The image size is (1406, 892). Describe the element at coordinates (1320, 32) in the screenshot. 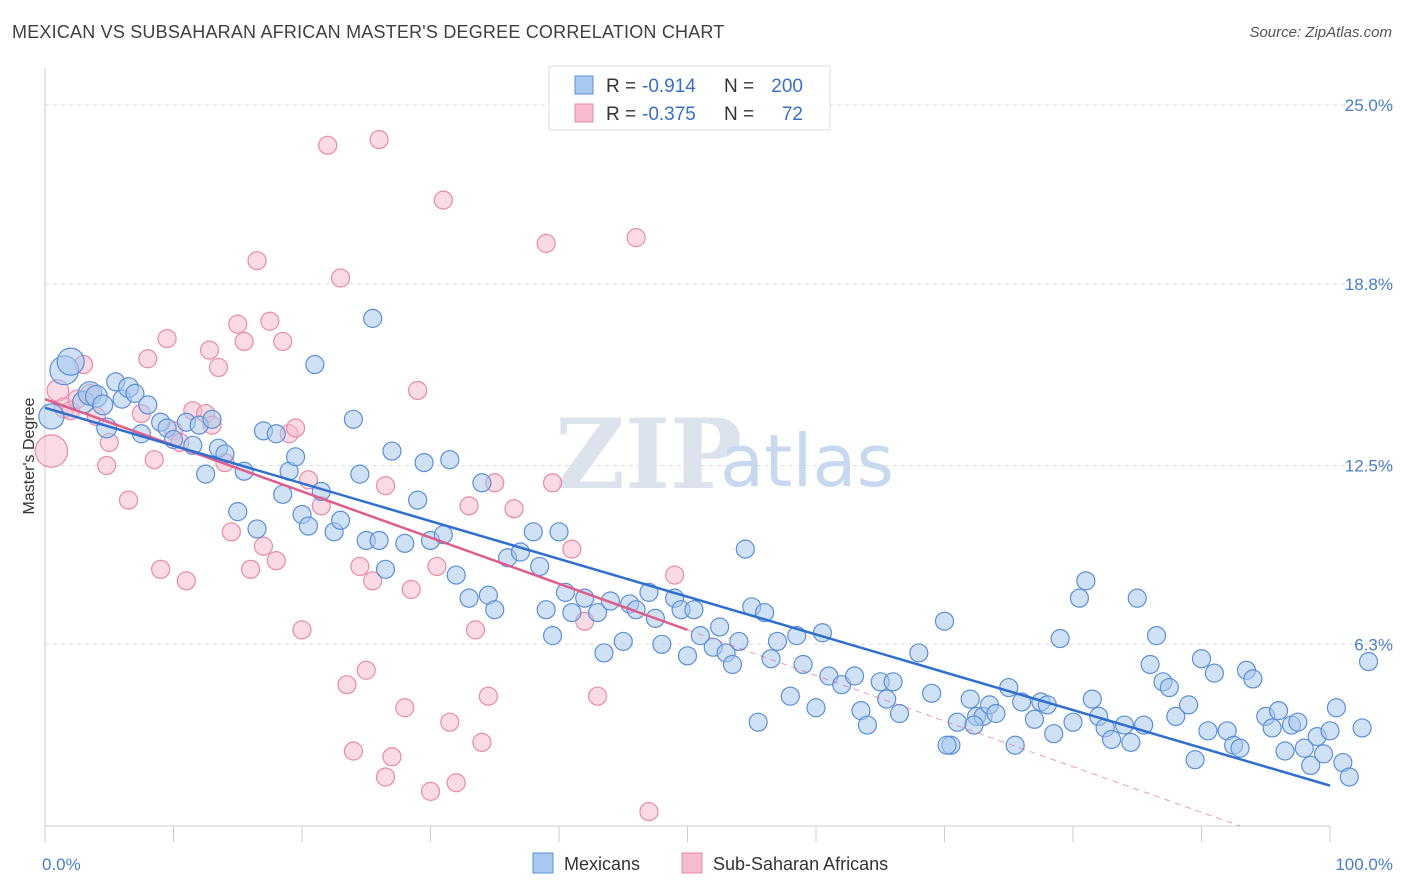

I see `source-label: Source: ZipAtlas.com` at that location.